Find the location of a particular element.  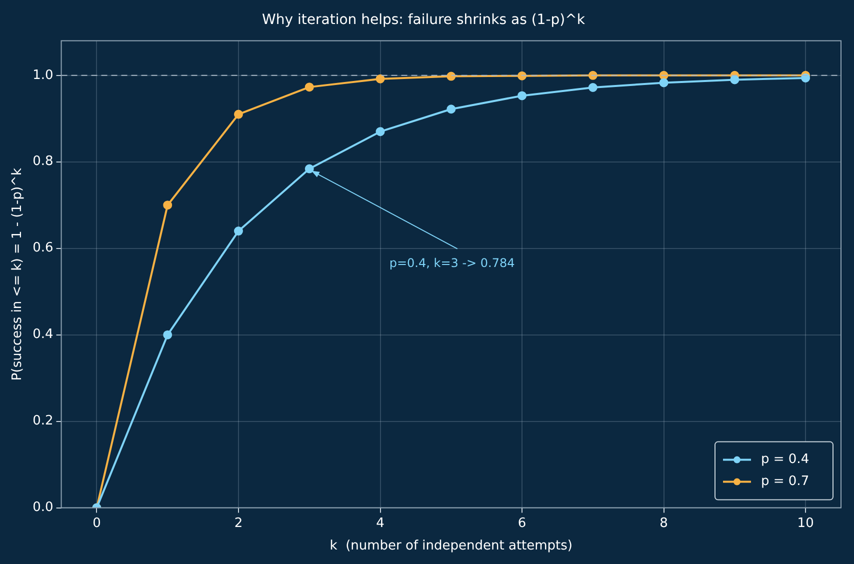

y-tick-label: 0.0 is located at coordinates (43, 508).